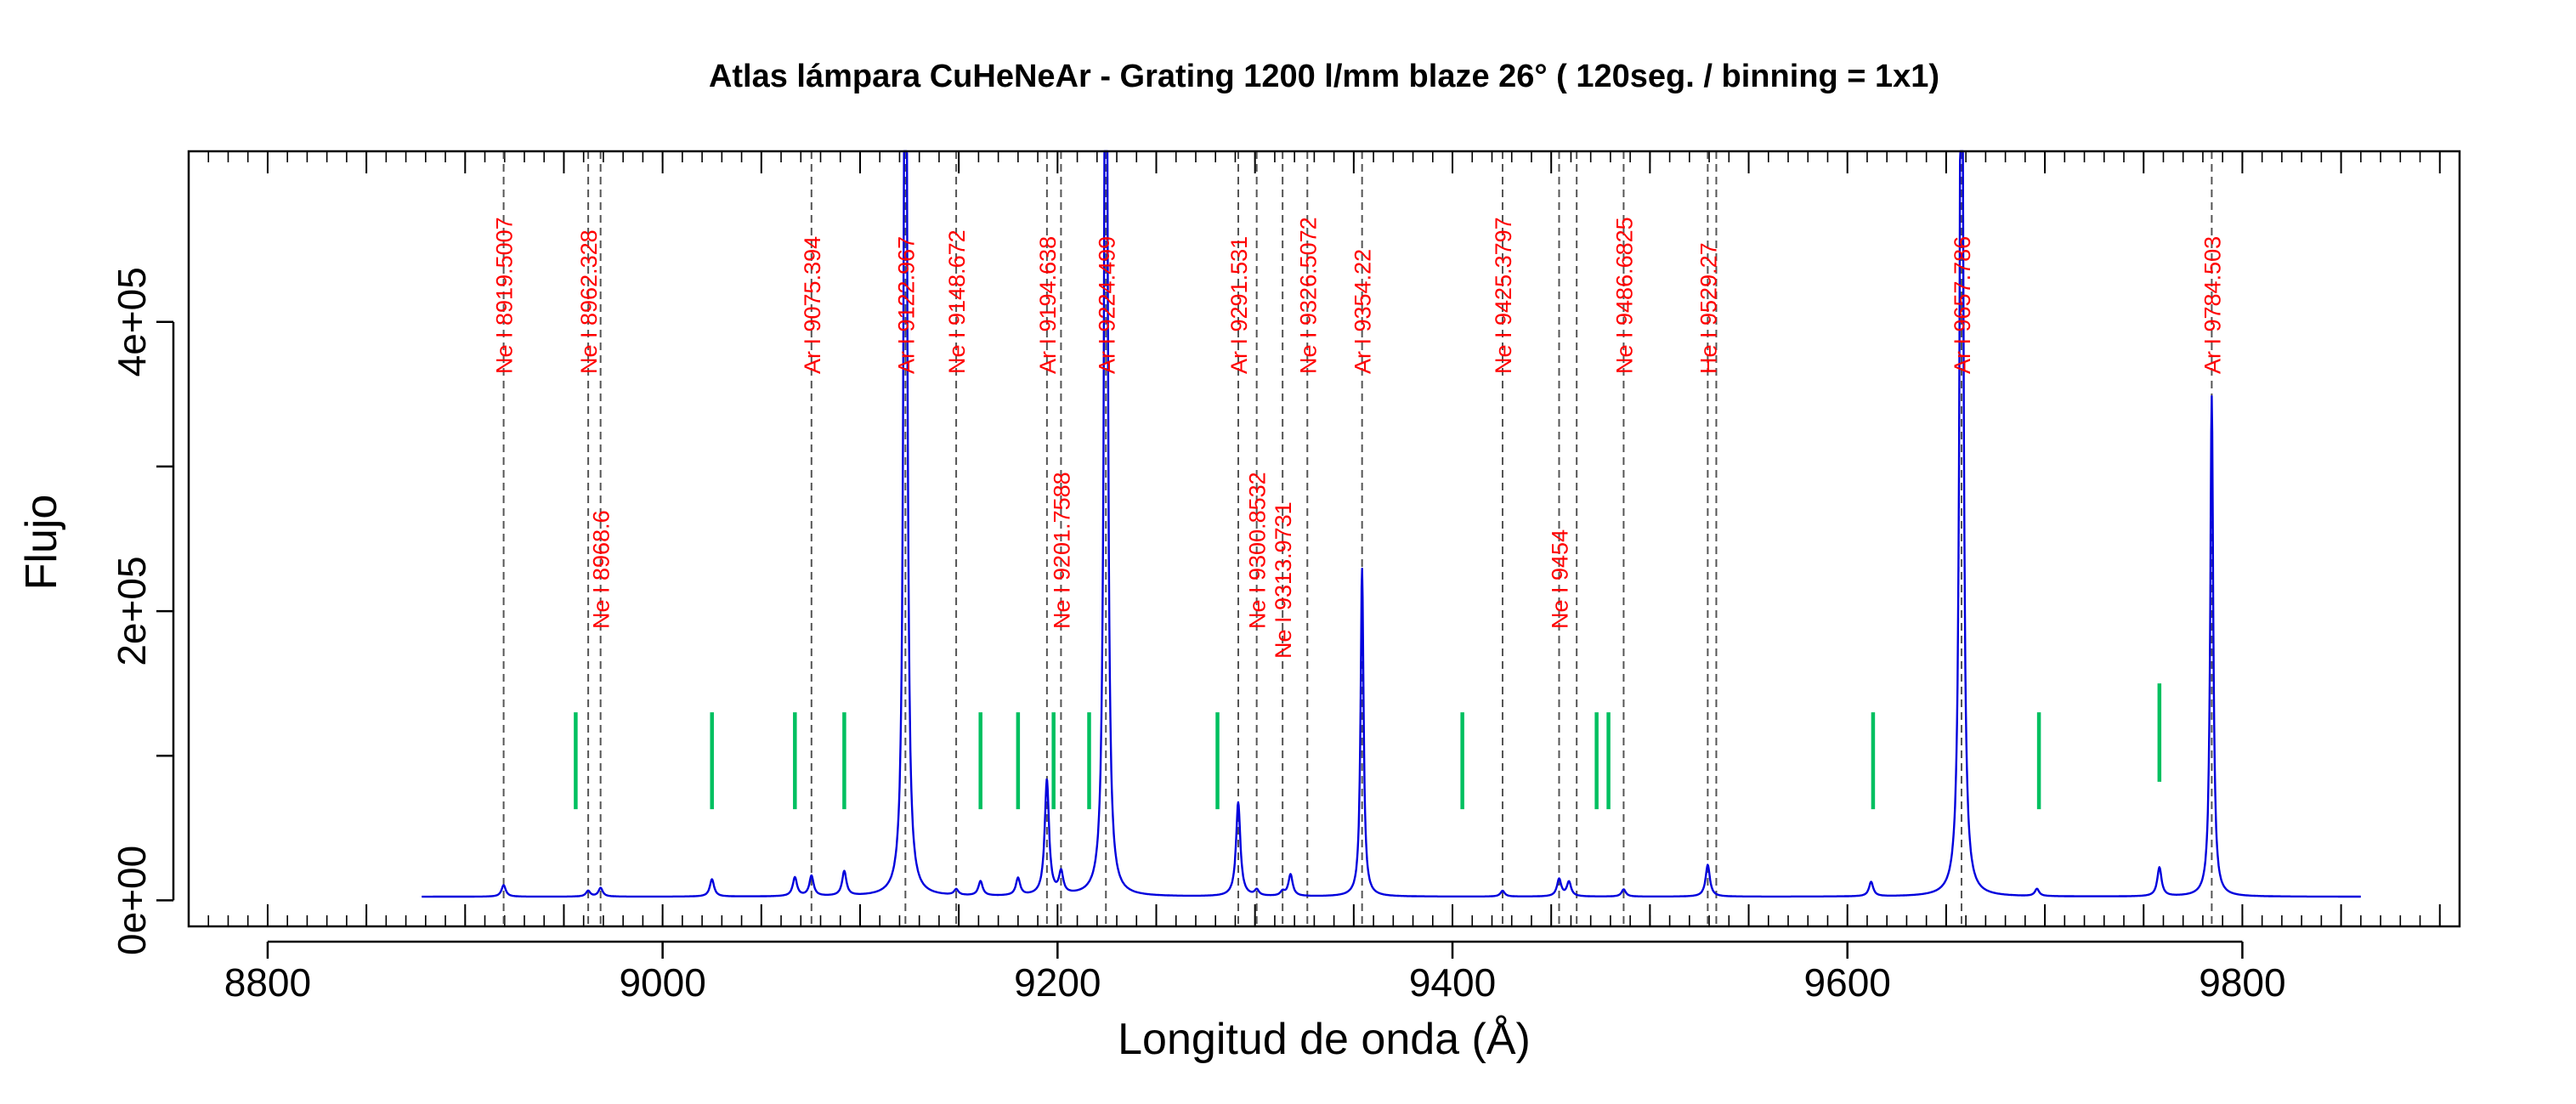 This screenshot has width=2576, height=1104. Describe the element at coordinates (1258, 550) in the screenshot. I see `line-id-label: Ne I 9300.8532` at that location.